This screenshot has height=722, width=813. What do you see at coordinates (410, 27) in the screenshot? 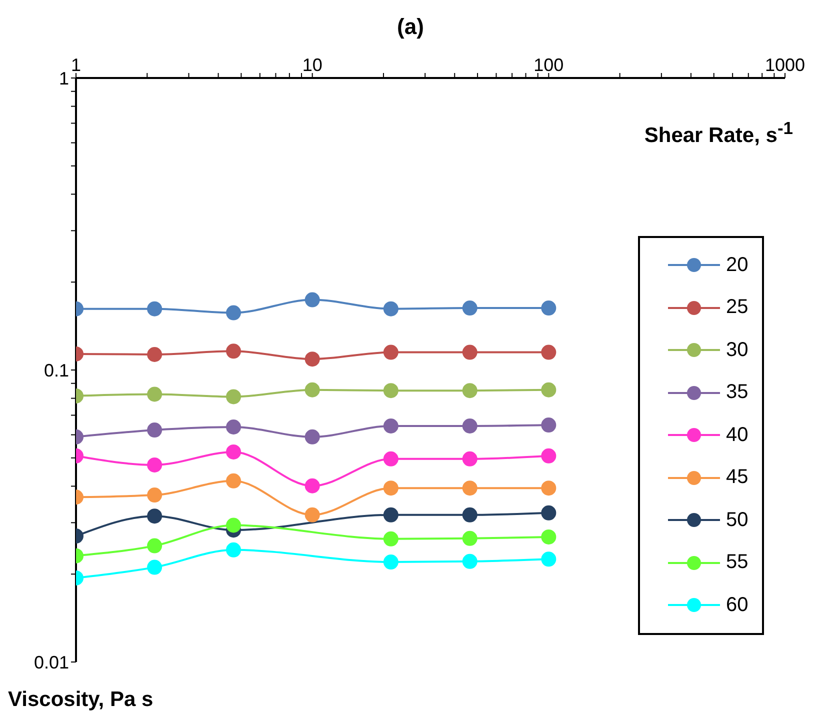
I see `chart-title: (a)` at bounding box center [410, 27].